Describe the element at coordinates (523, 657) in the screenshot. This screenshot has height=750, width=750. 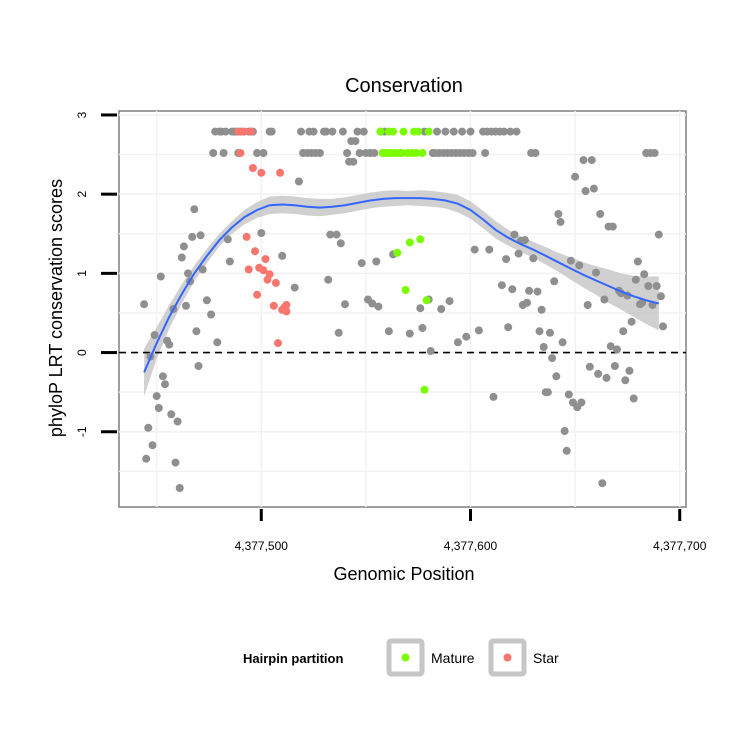
I see `legend-entry-star: Star` at that location.